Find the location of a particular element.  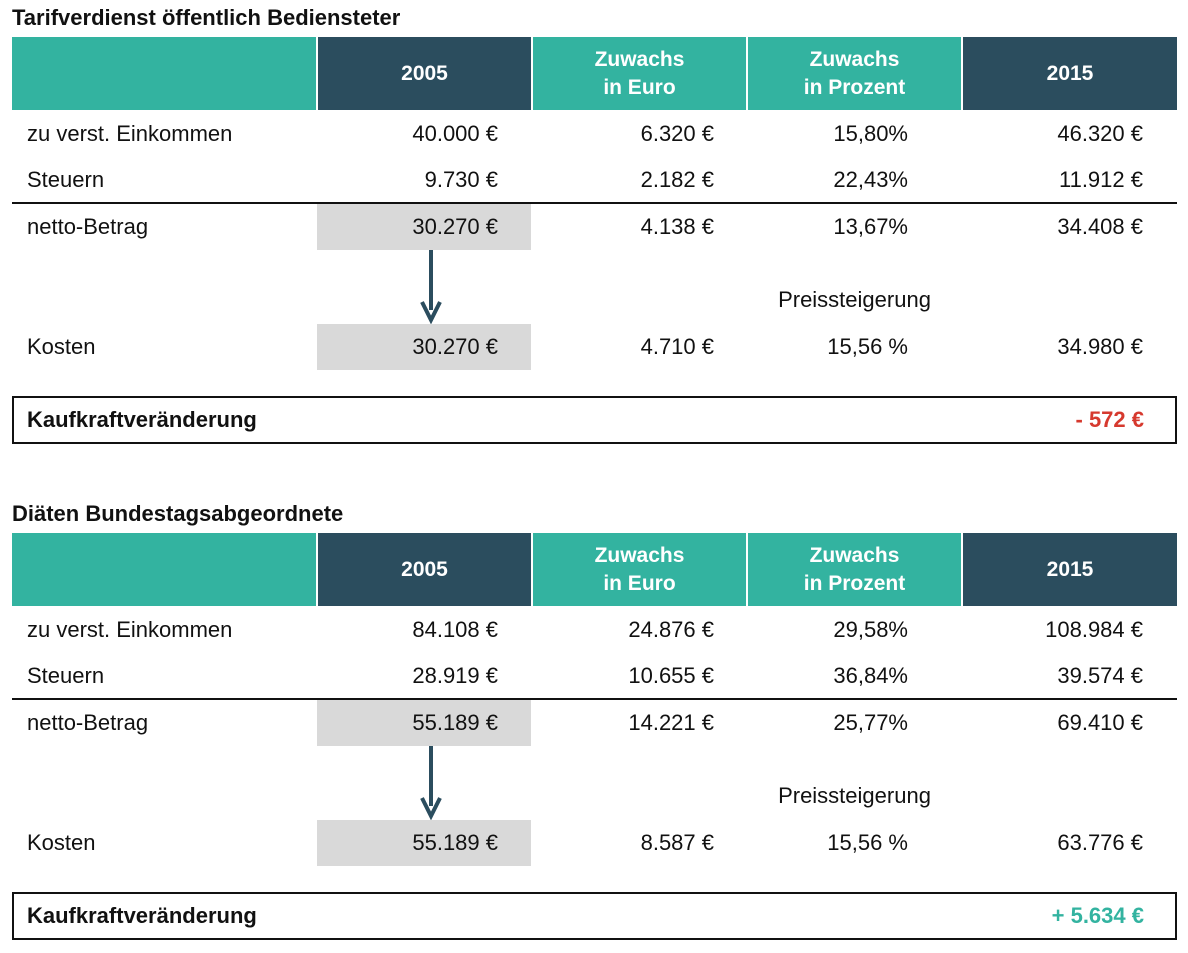

value-zuwachs-euro: 14.221 € is located at coordinates (671, 722).